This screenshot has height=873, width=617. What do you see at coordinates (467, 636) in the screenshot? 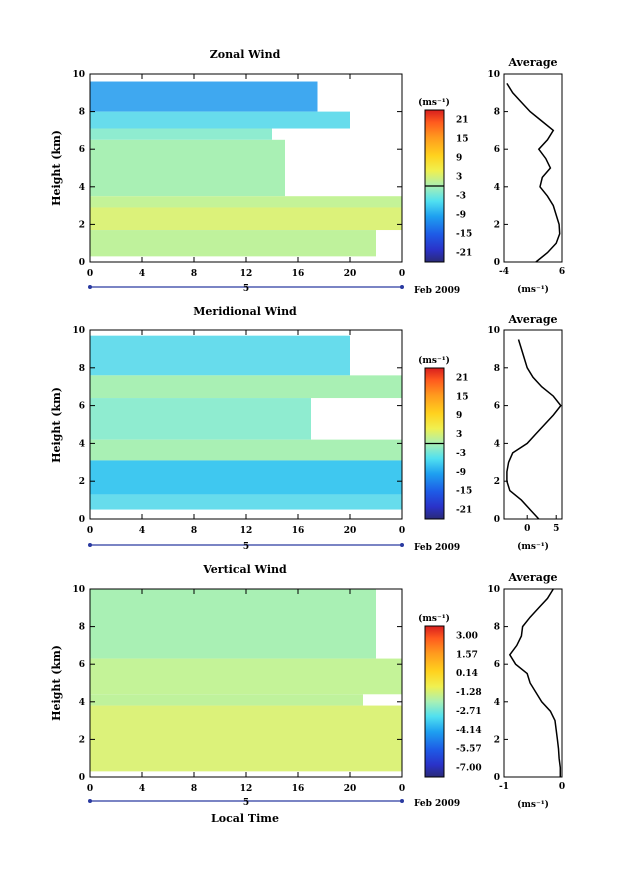
I see `colorbar-label: 3.00` at bounding box center [467, 636].